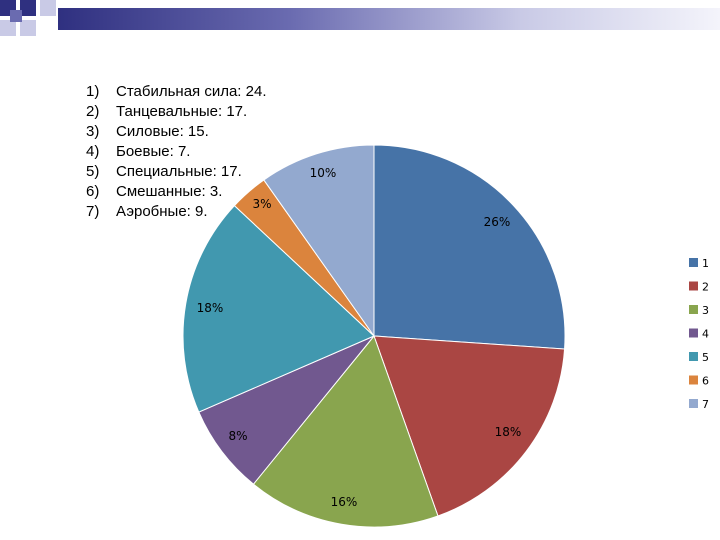 The image size is (720, 540). I want to click on list-item: 7) Аэробные: 9., so click(176, 212).